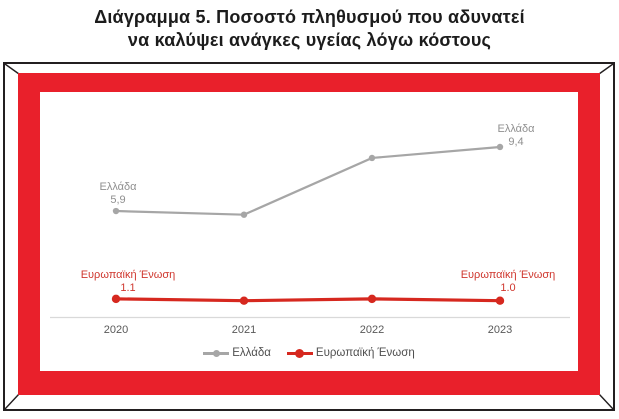 The width and height of the screenshot is (619, 419). I want to click on legend-item-eu: Ευρωπαϊκή Ένωση, so click(350, 353).